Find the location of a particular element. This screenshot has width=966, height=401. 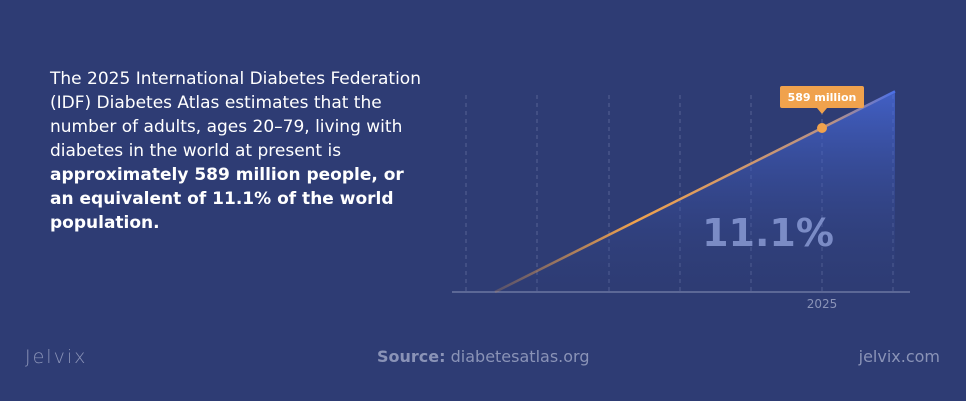

source-value: diabetesatlas.org is located at coordinates (520, 356).